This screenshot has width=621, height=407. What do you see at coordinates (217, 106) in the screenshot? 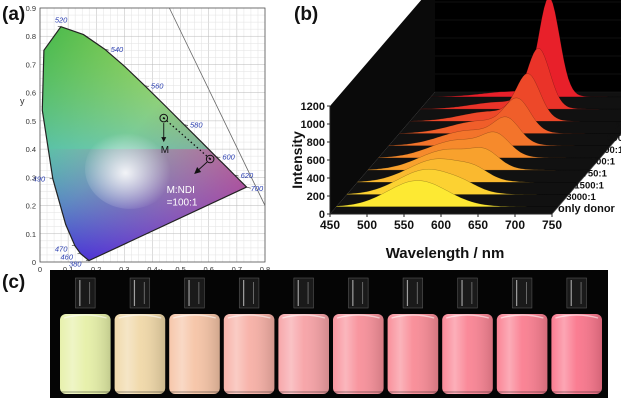
I see `planck-diagonal` at bounding box center [217, 106].